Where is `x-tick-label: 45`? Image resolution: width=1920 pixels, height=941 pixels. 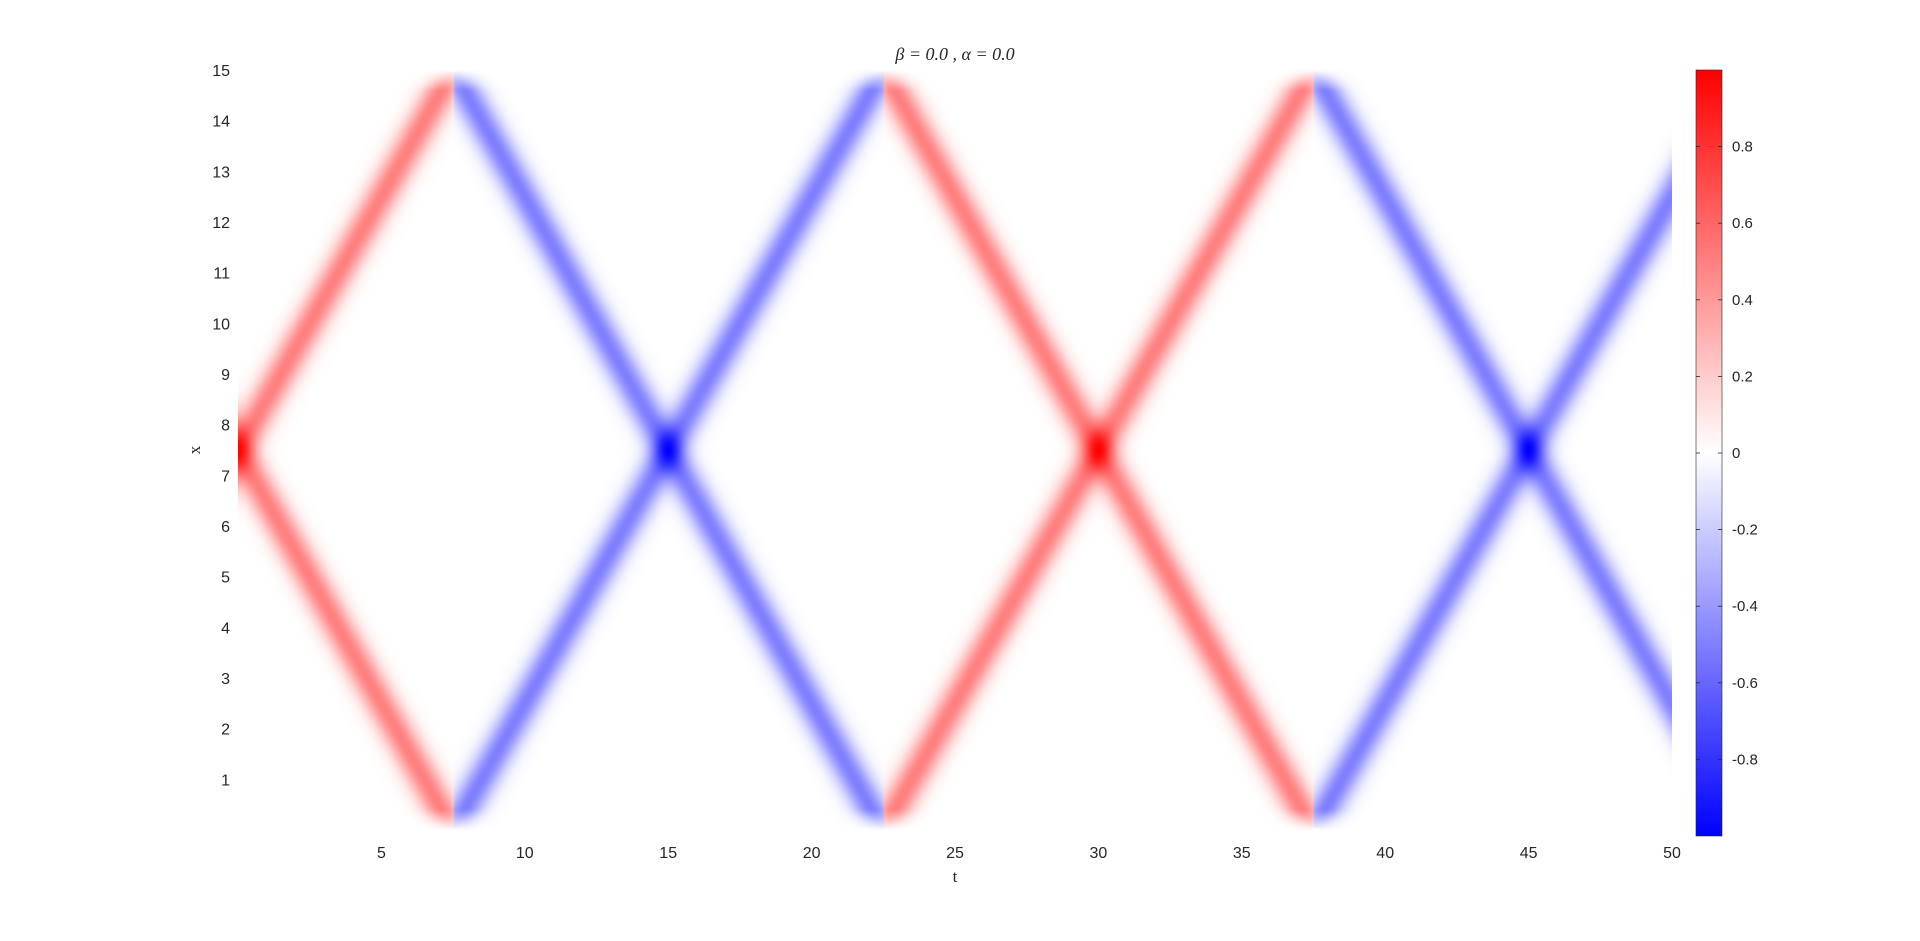
x-tick-label: 45 is located at coordinates (1529, 853).